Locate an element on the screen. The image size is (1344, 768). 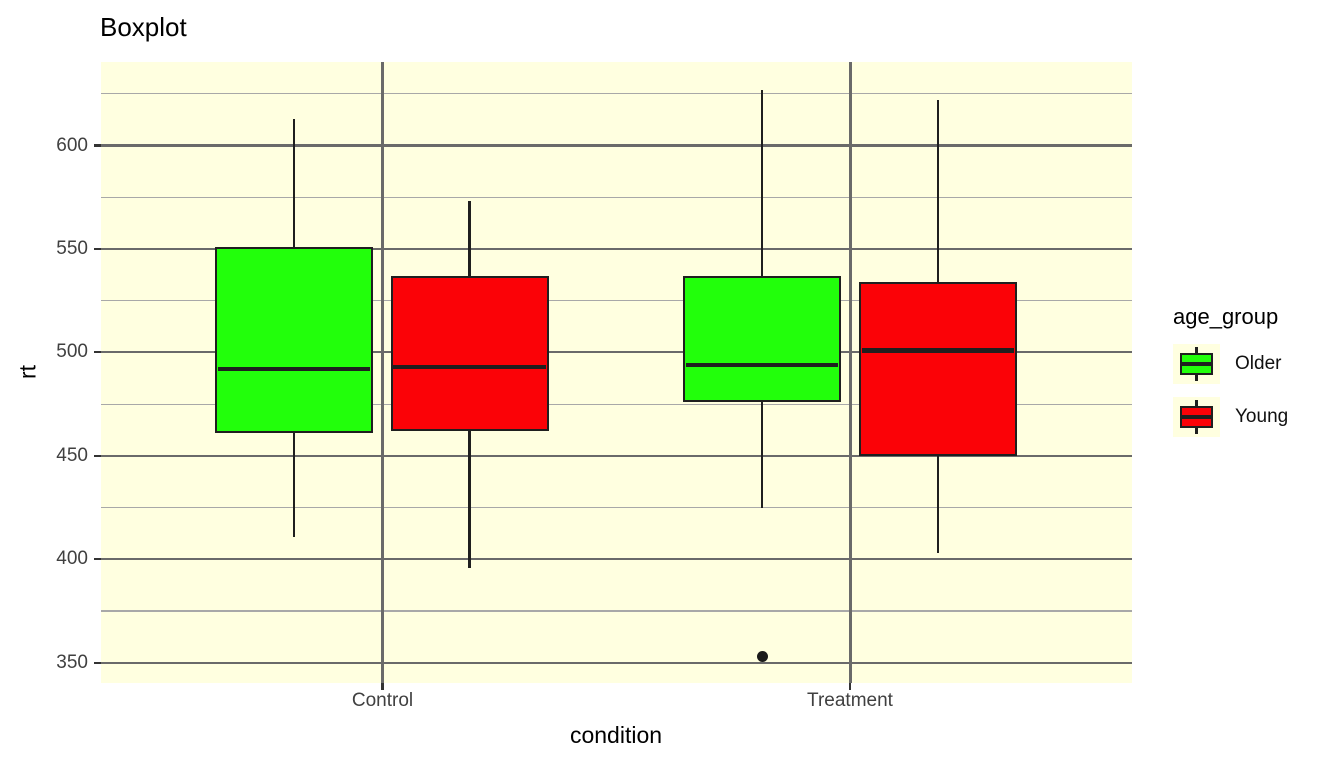
median-control-young is located at coordinates (469, 367).